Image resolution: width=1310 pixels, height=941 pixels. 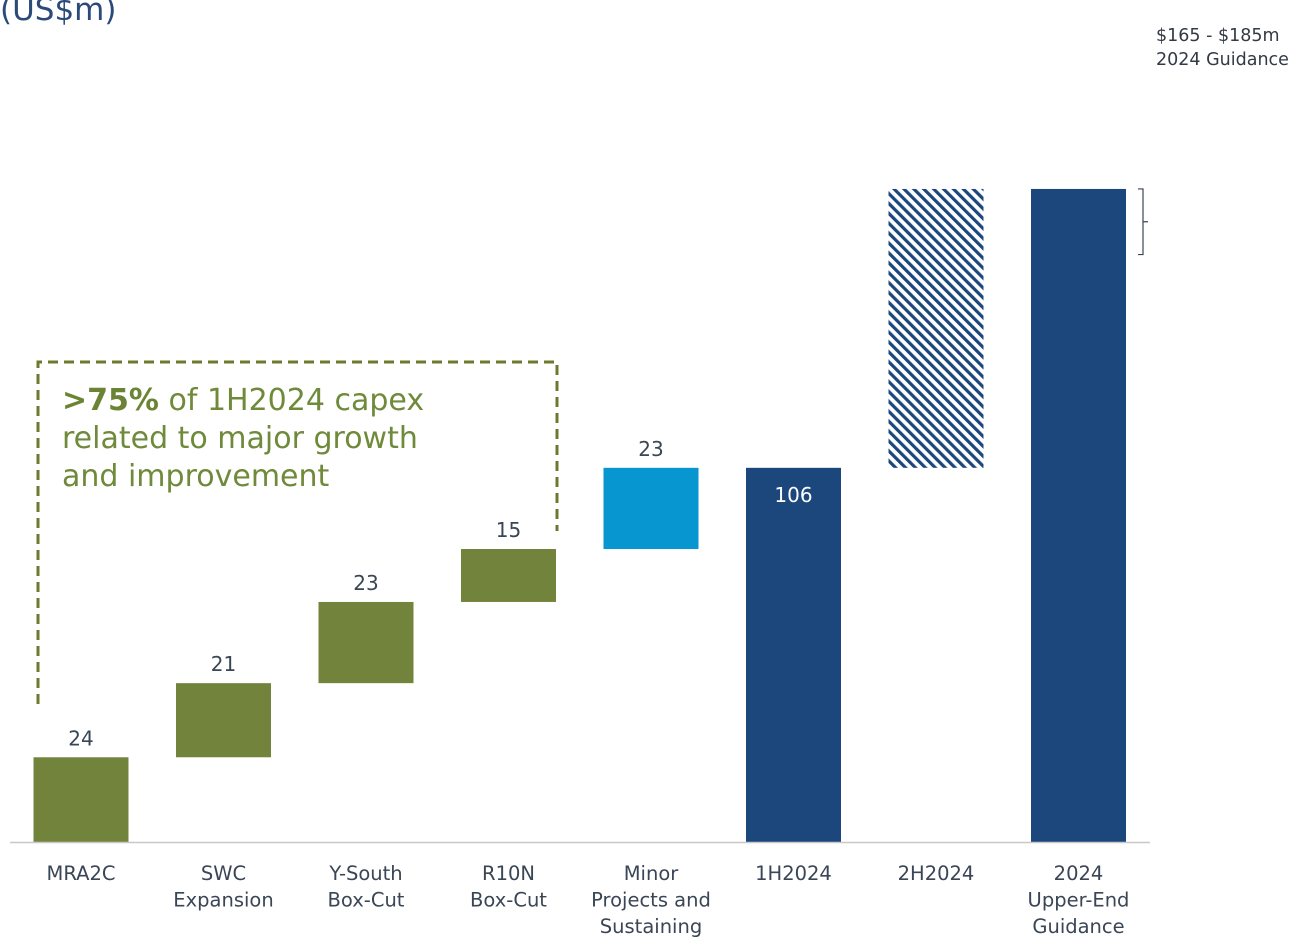 I want to click on bar-y-south-box-cut, so click(x=366, y=642).